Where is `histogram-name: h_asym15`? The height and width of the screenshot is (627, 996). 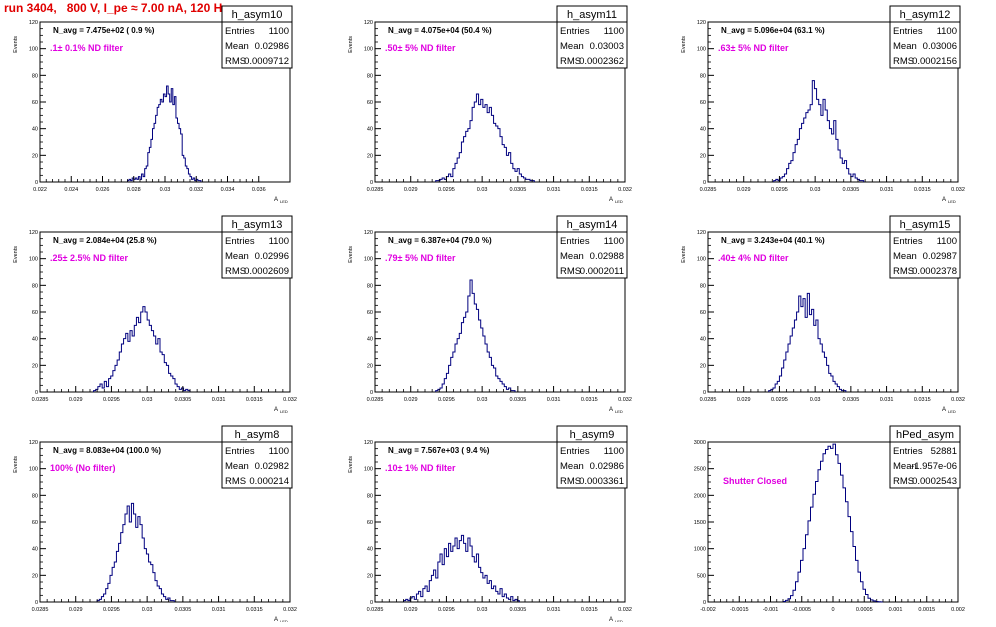
histogram-name: h_asym15 is located at coordinates (925, 225).